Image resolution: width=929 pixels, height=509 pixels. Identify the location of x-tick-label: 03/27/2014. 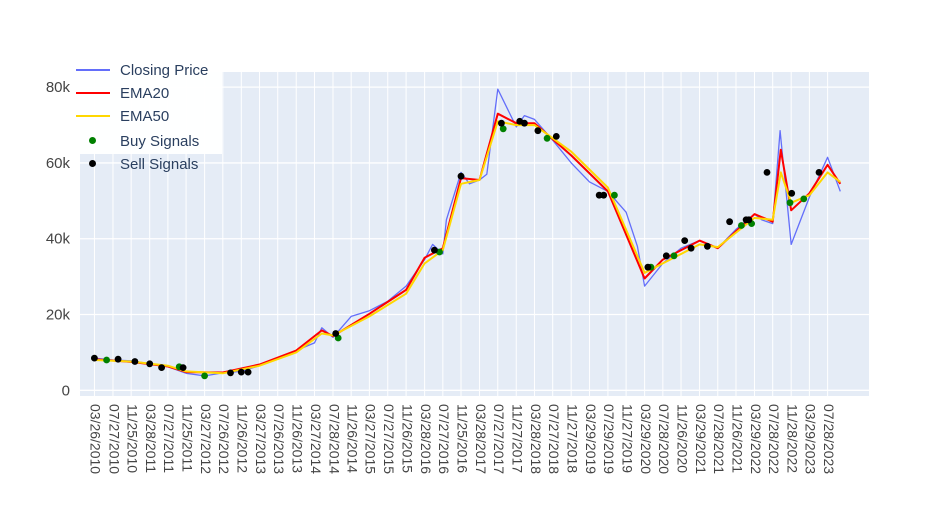
(316, 439).